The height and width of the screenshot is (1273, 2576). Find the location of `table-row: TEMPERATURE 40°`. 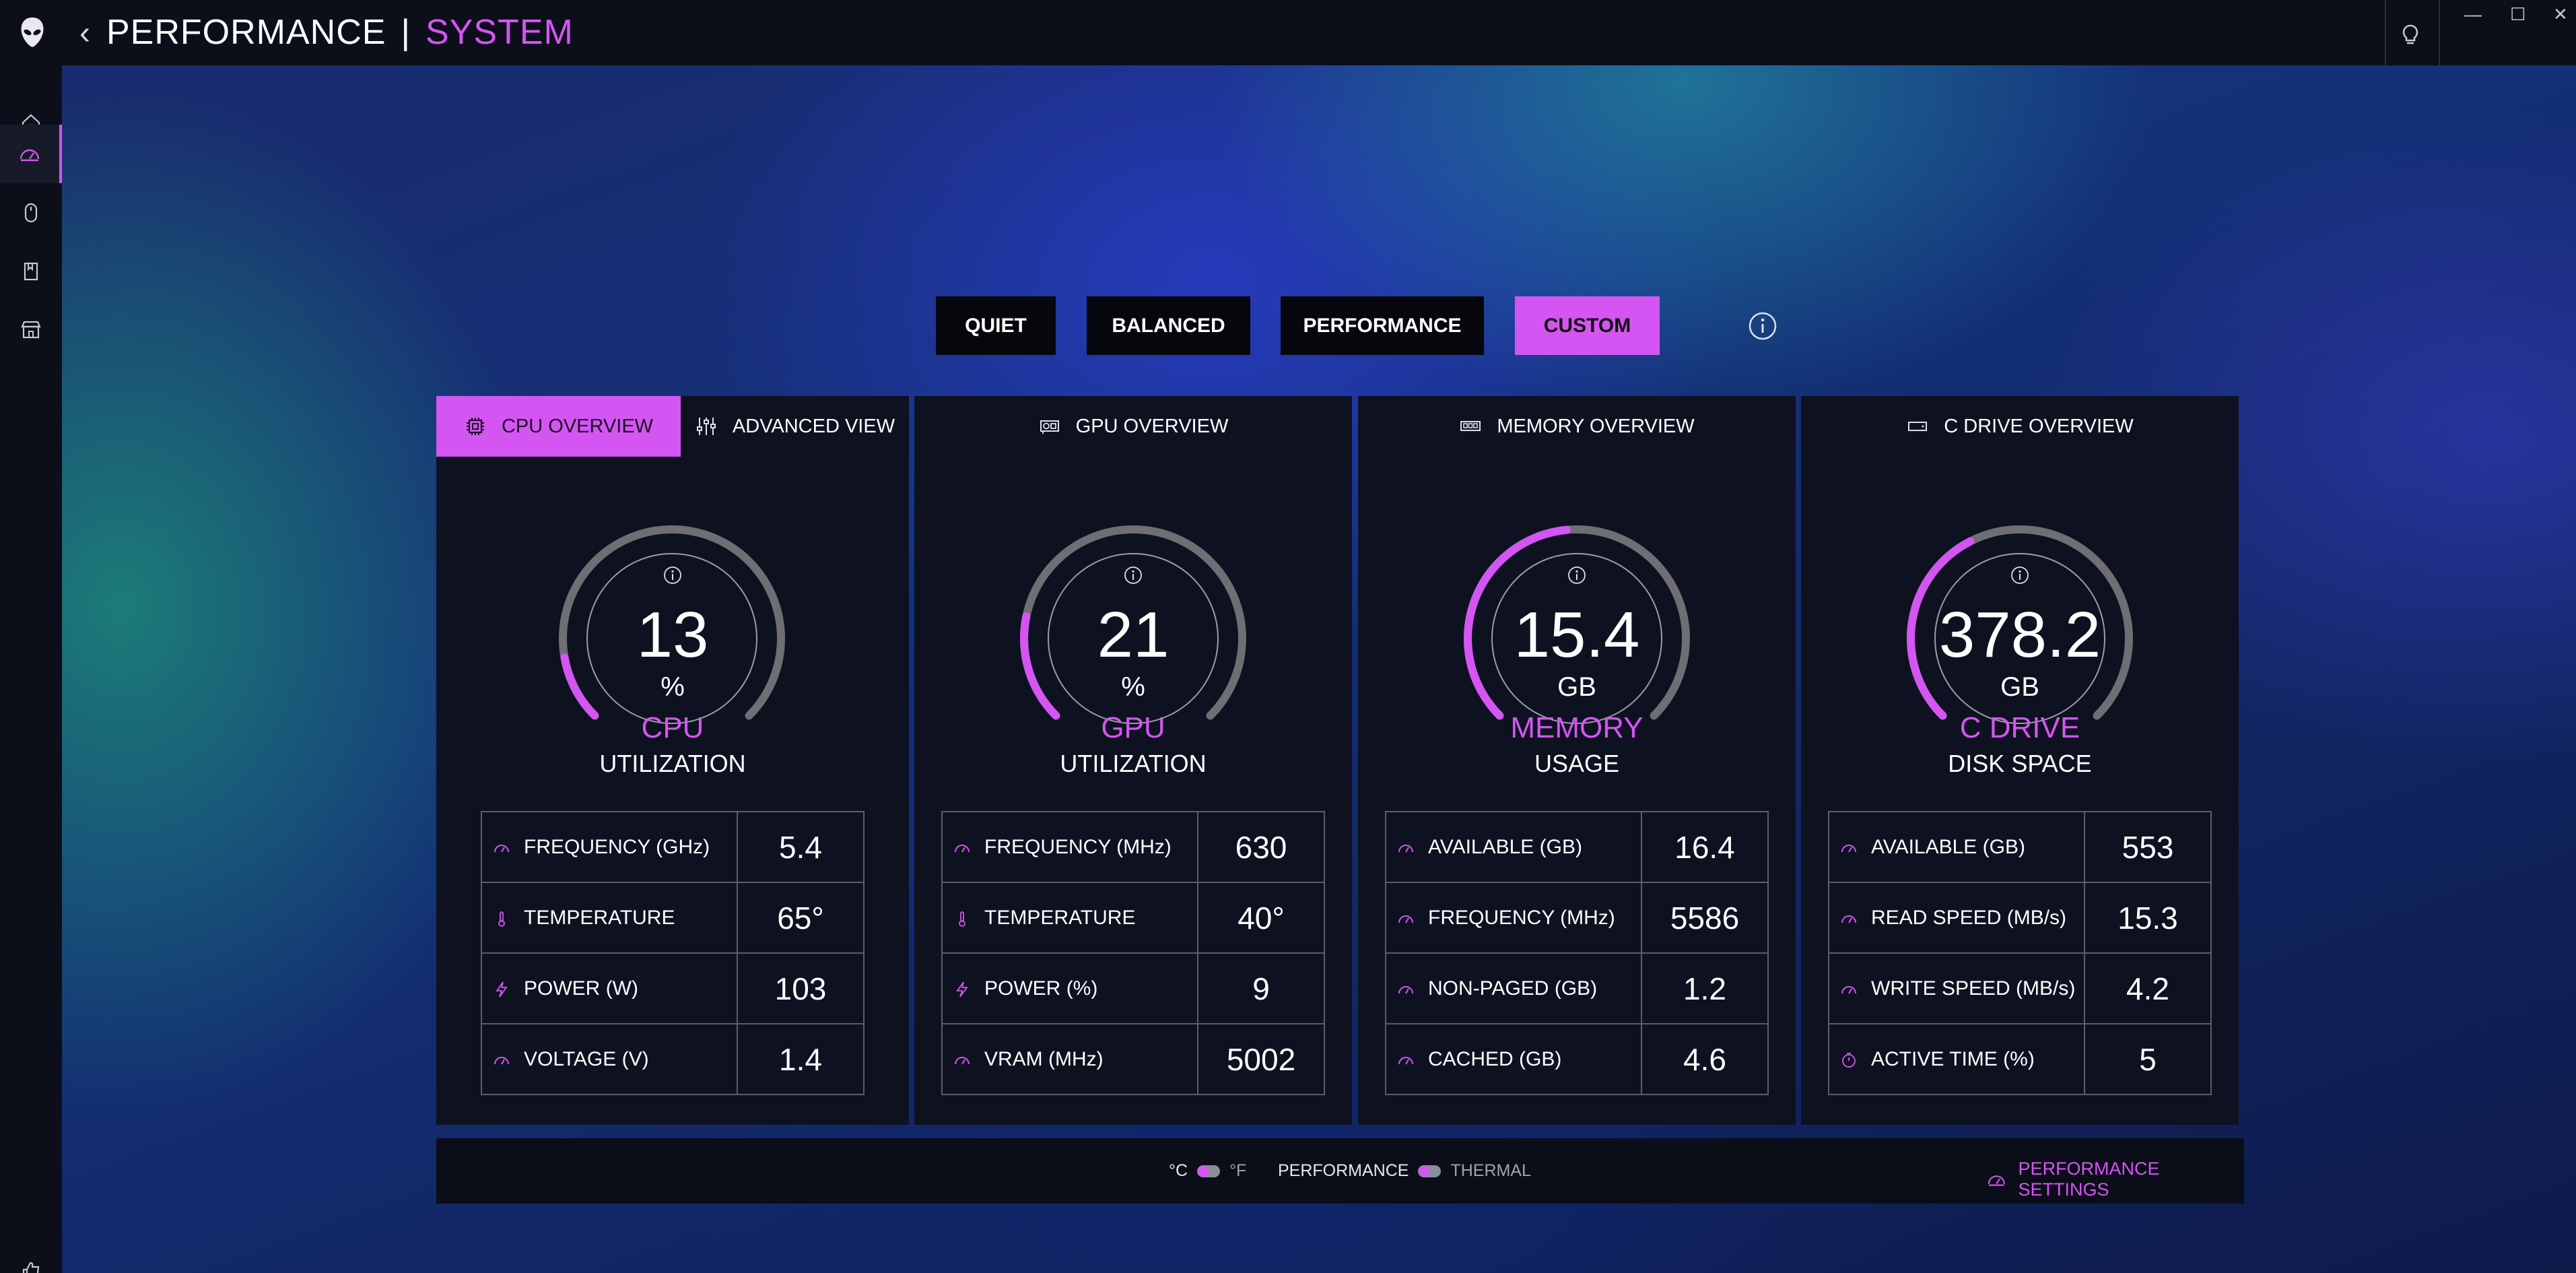

table-row: TEMPERATURE 40° is located at coordinates (1133, 918).